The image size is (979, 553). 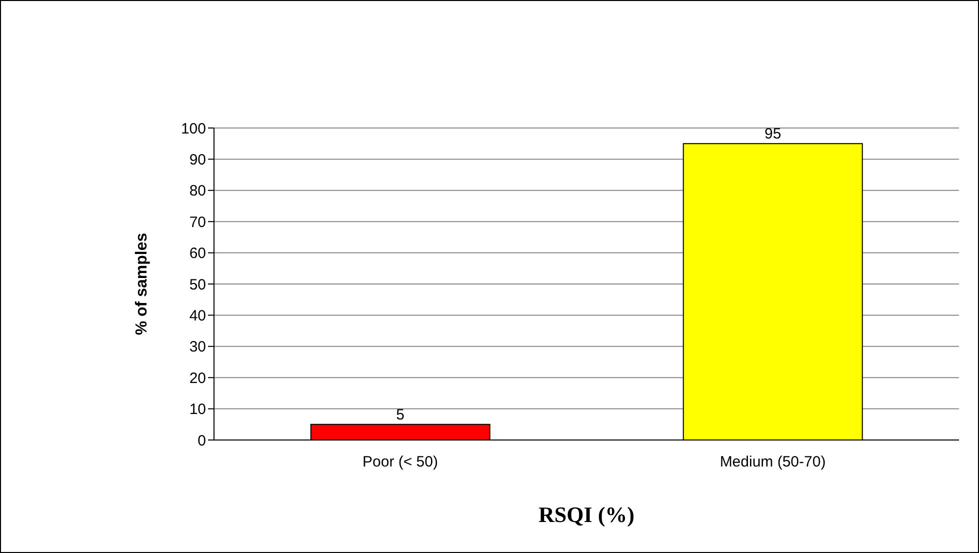 What do you see at coordinates (197, 253) in the screenshot?
I see `y-tick-label: 60` at bounding box center [197, 253].